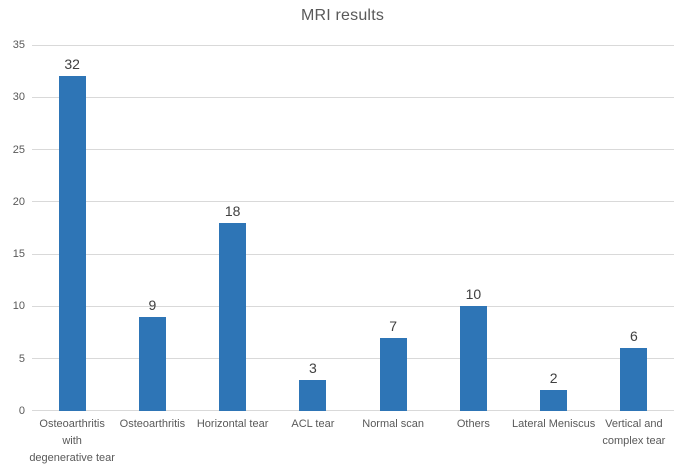 The width and height of the screenshot is (685, 467). Describe the element at coordinates (353, 410) in the screenshot. I see `x-axis-line` at that location.